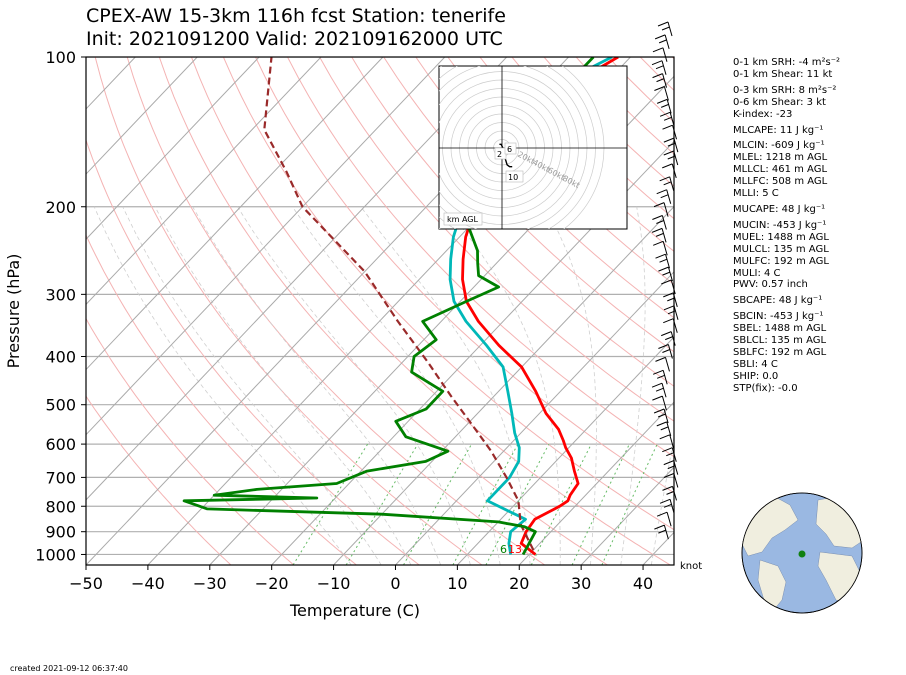  I want to click on index-line: MUCIN: -453 J kg⁻¹, so click(780, 225).